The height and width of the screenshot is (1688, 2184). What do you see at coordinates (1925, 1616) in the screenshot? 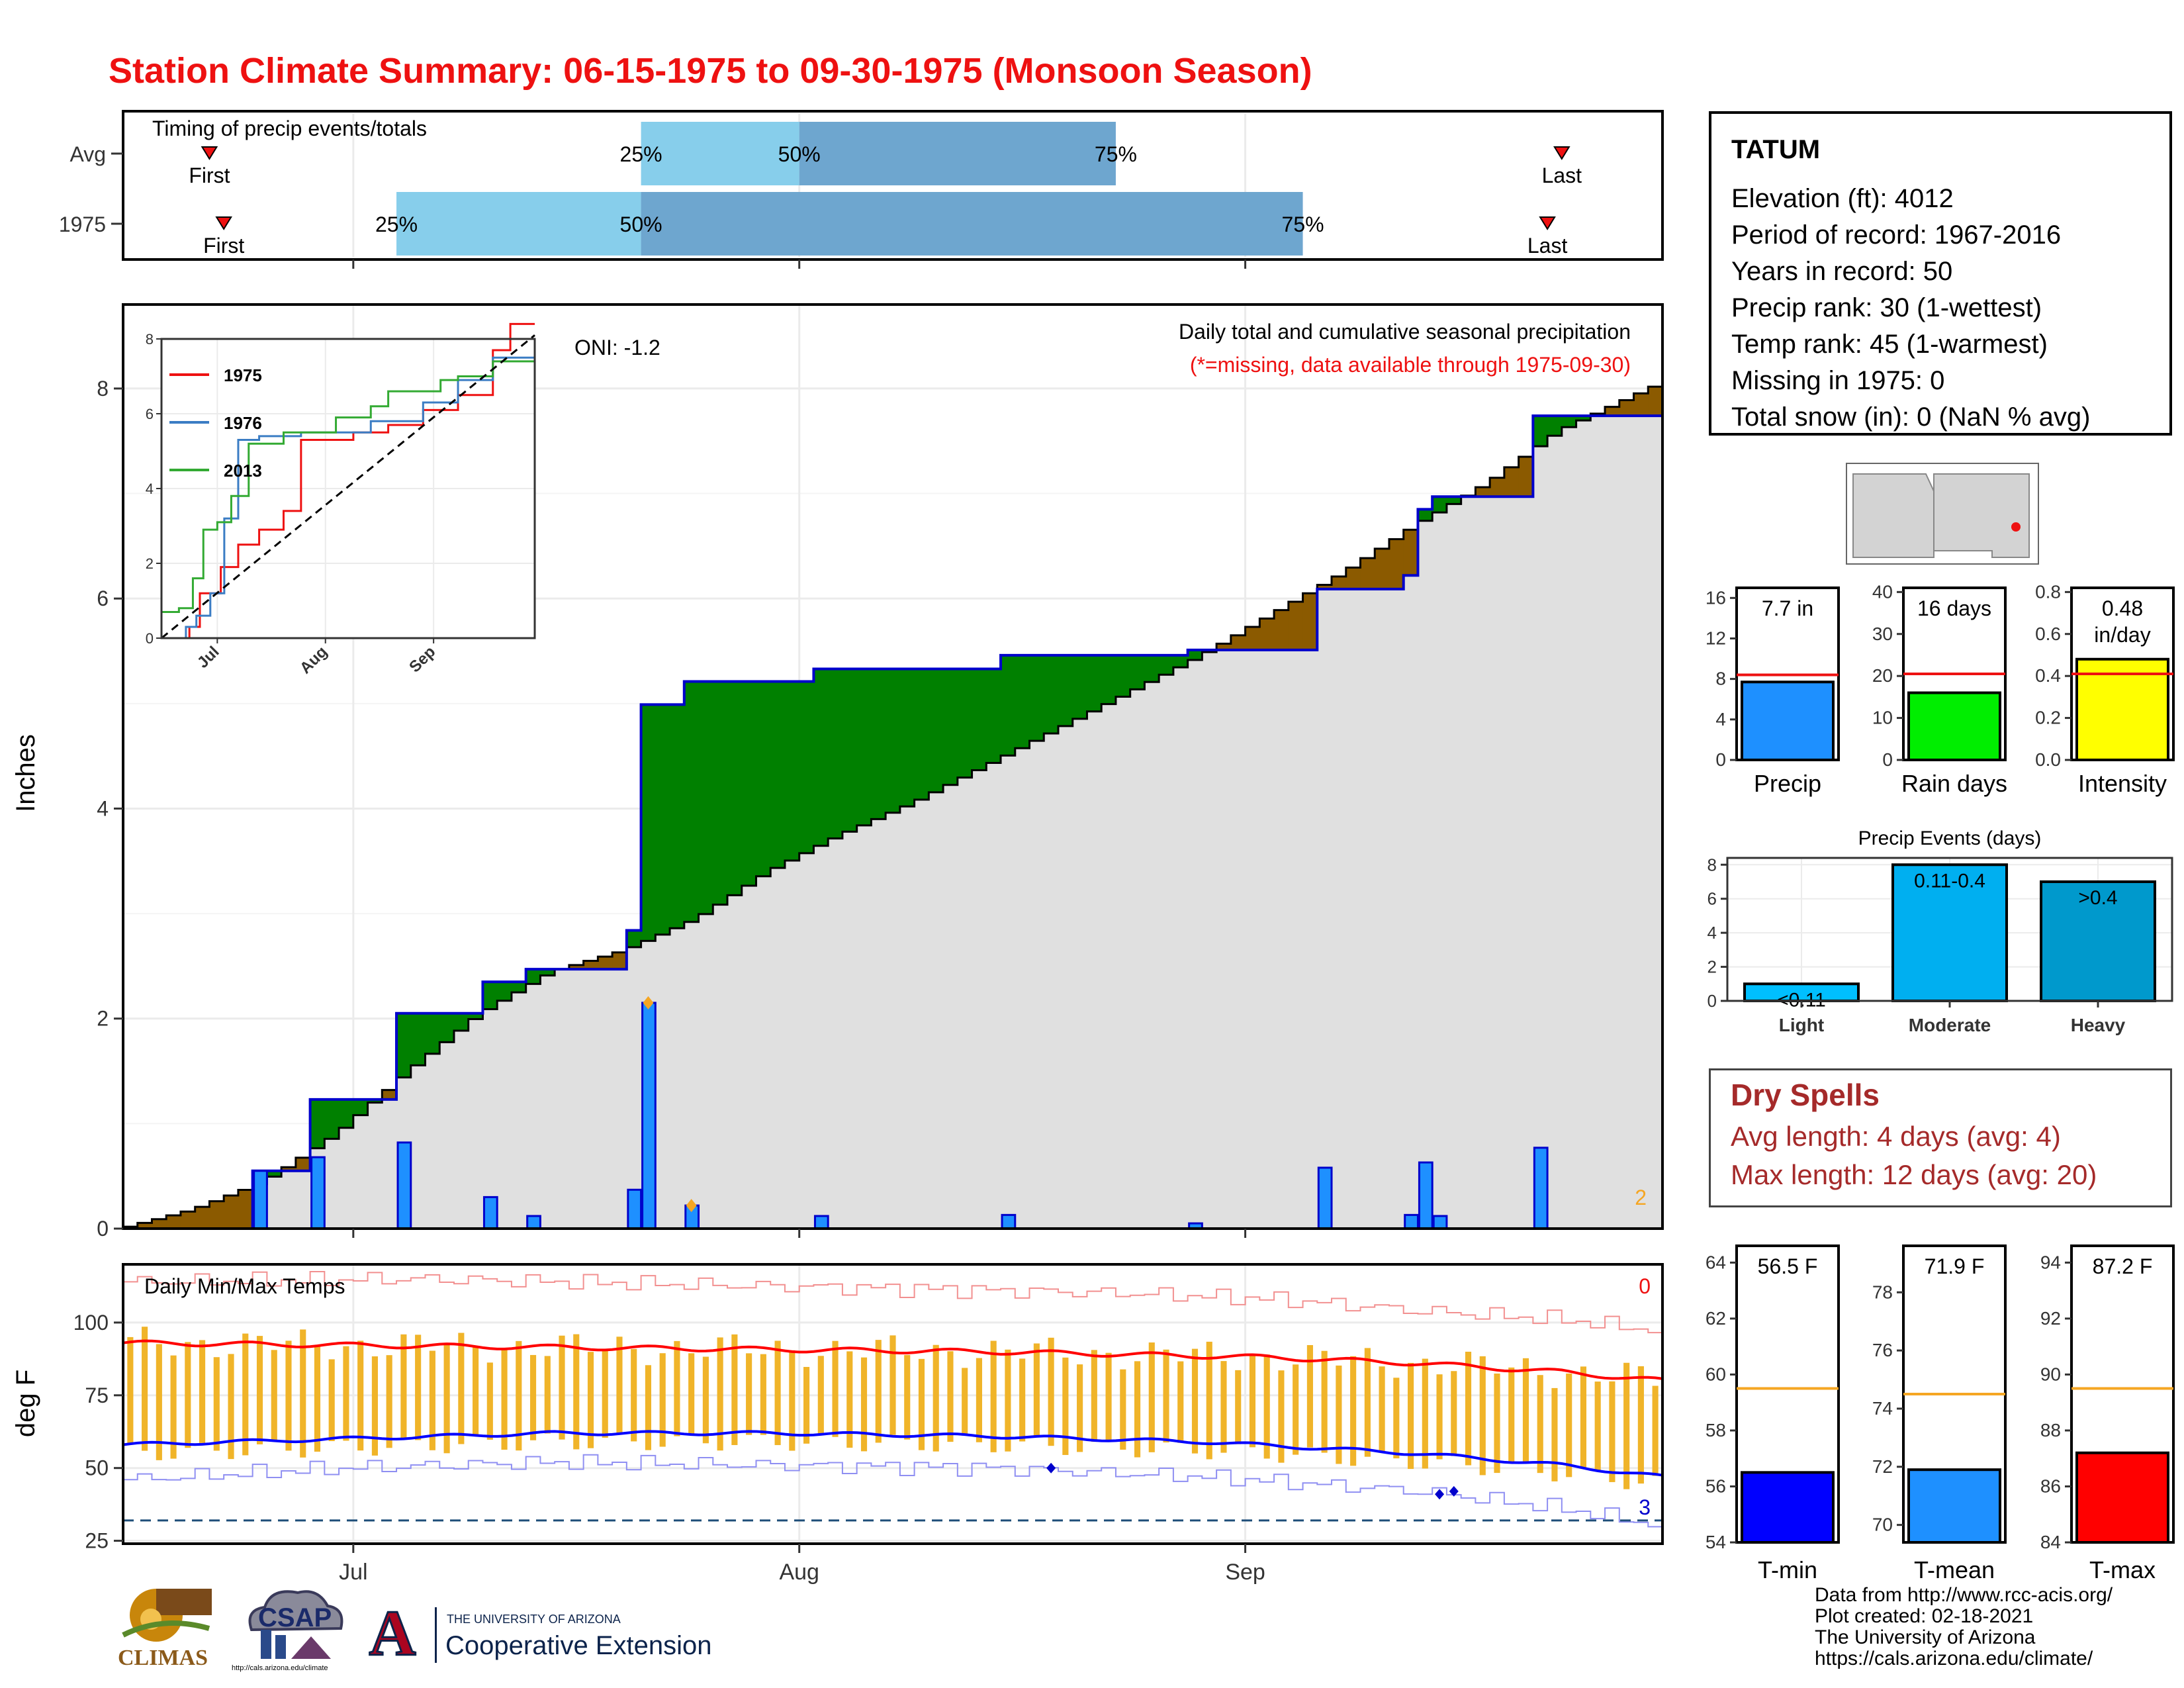
I see `footer-created: Plot created: 02-18-2021` at bounding box center [1925, 1616].